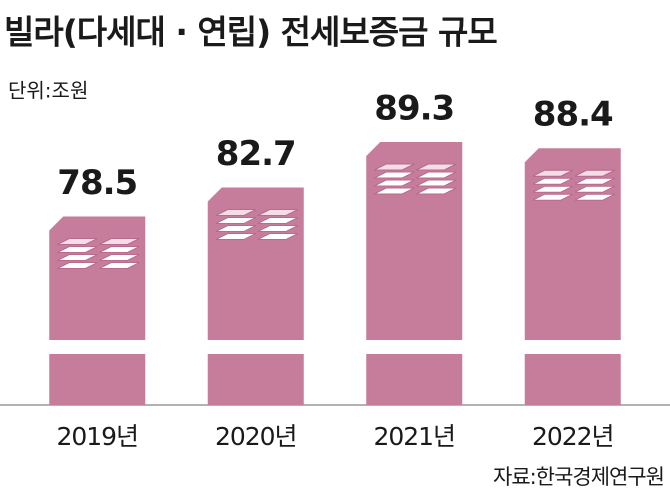 The image size is (670, 497). What do you see at coordinates (414, 109) in the screenshot?
I see `value-label: 89.3` at bounding box center [414, 109].